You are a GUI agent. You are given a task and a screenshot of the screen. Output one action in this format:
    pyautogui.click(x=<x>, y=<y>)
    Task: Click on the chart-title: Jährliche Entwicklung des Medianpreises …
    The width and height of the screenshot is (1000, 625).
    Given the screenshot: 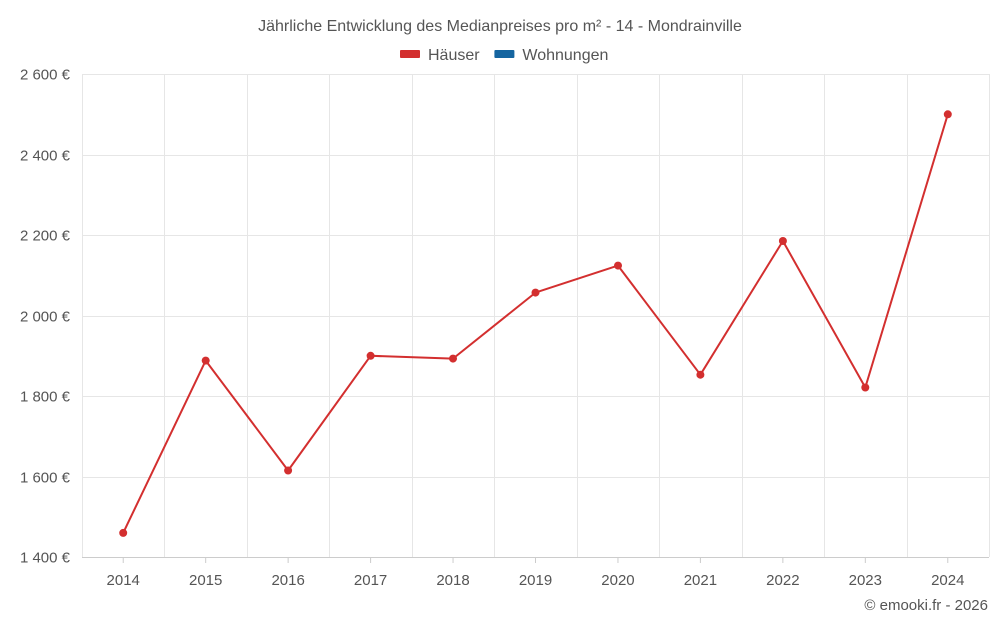 What is the action you would take?
    pyautogui.click(x=500, y=26)
    